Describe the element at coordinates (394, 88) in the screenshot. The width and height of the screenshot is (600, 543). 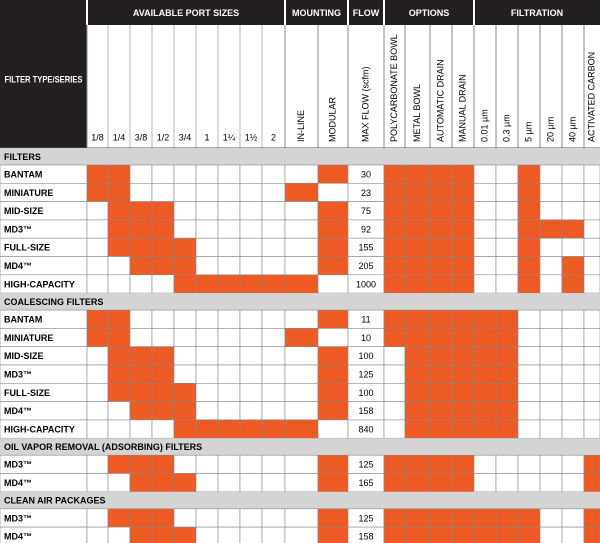
I see `column-label: POLYCARBONATE BOWL` at that location.